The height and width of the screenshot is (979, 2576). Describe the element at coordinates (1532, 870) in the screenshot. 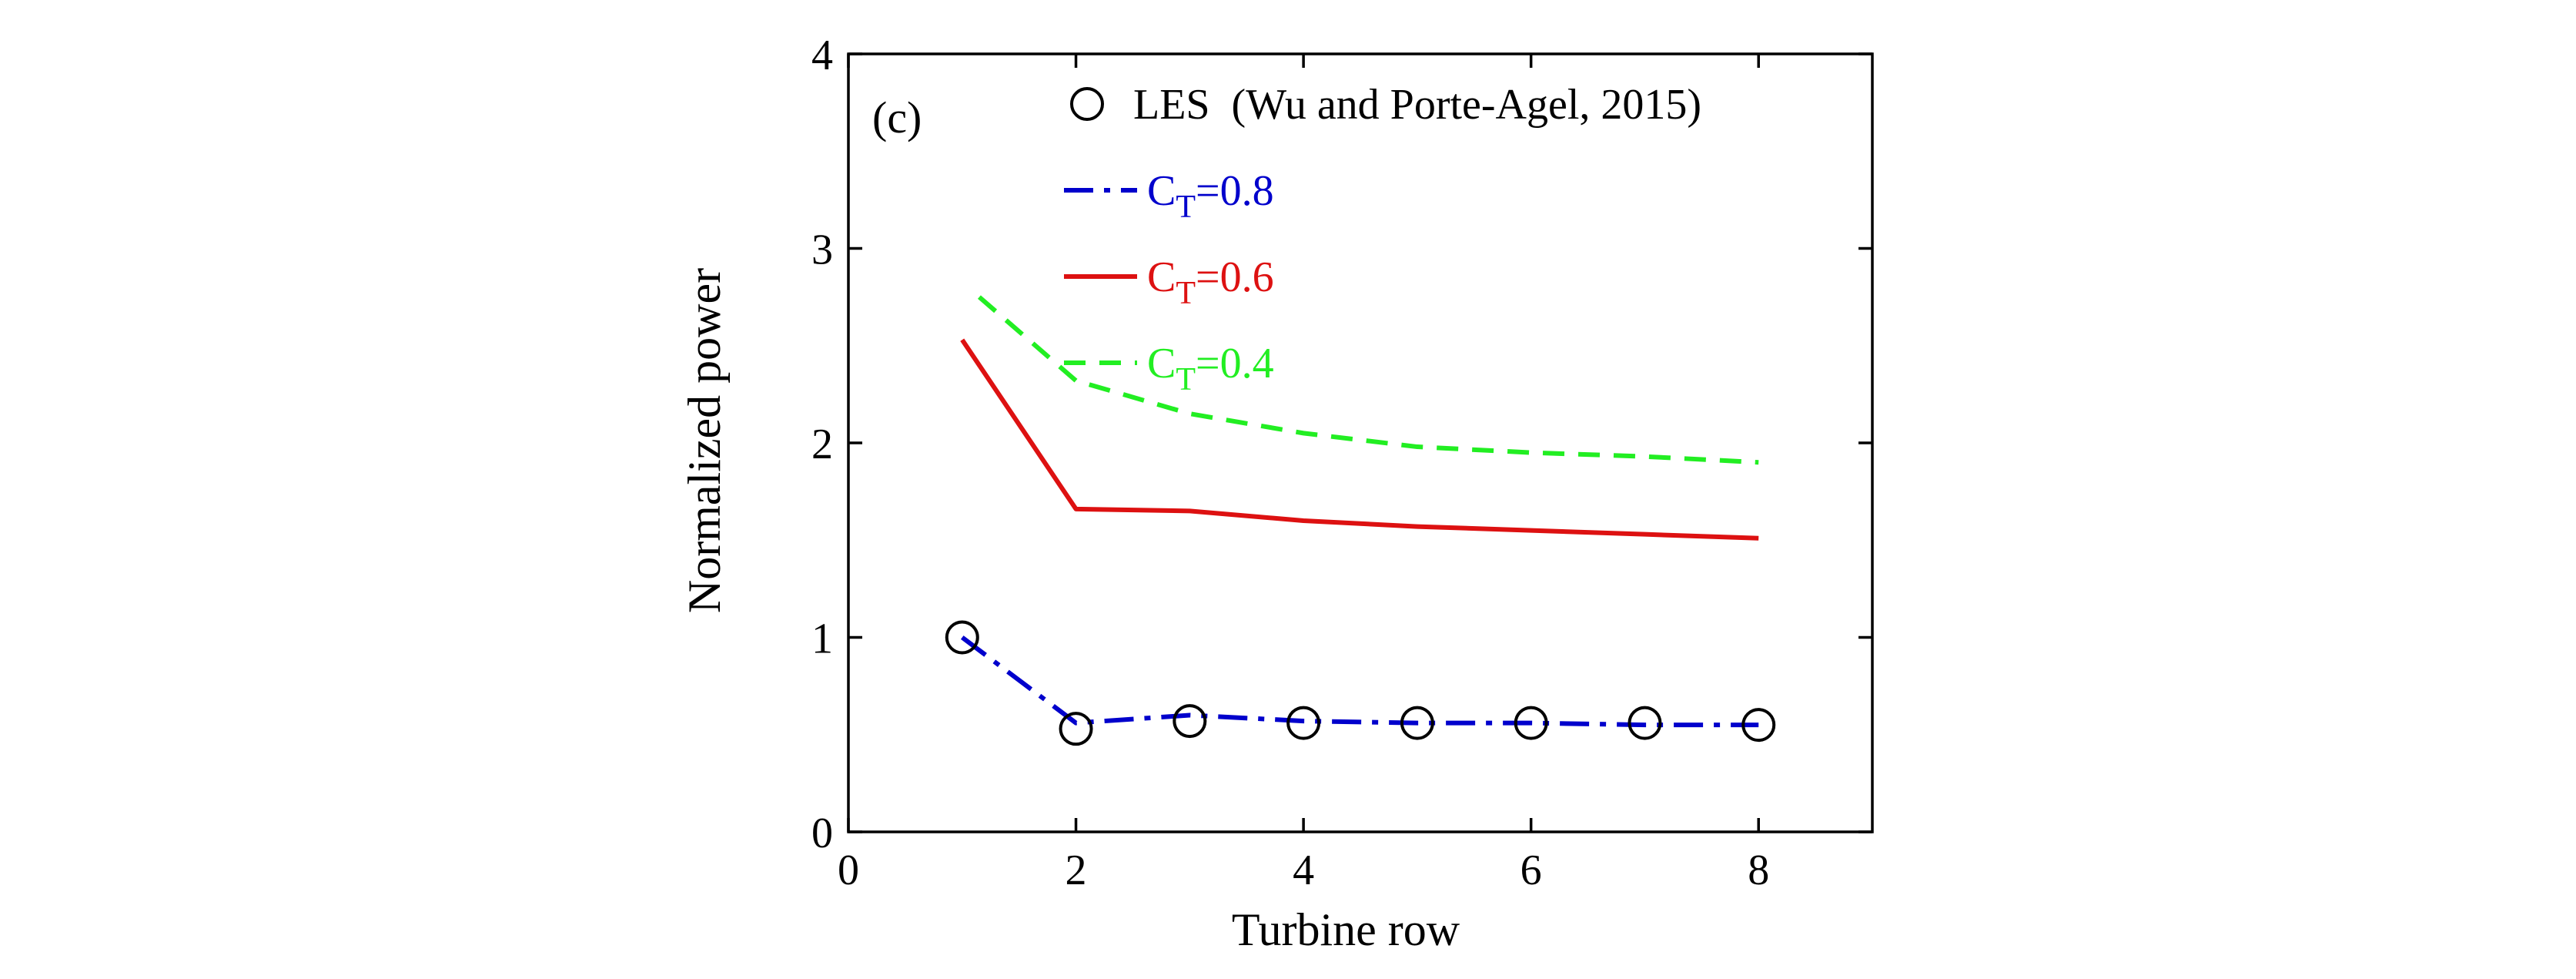

I see `x-tick-label: 6` at that location.